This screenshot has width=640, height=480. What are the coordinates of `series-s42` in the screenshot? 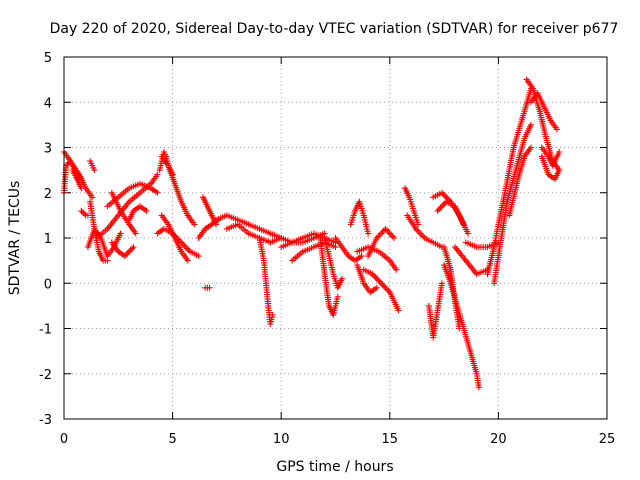 It's located at (471, 261).